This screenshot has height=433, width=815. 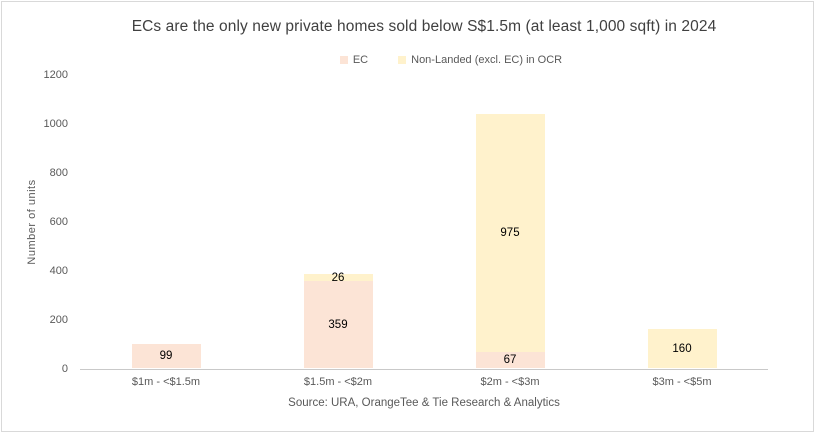 I want to click on x-category-label: $1m - <$1.5m, so click(x=166, y=382).